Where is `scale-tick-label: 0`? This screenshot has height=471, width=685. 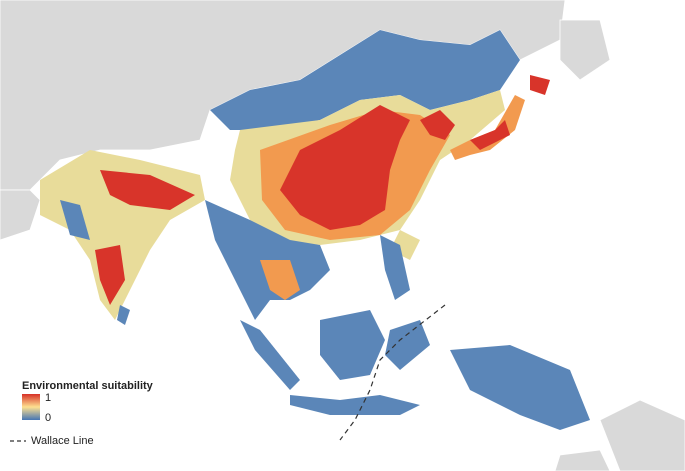
scale-tick-label: 0 is located at coordinates (48, 418).